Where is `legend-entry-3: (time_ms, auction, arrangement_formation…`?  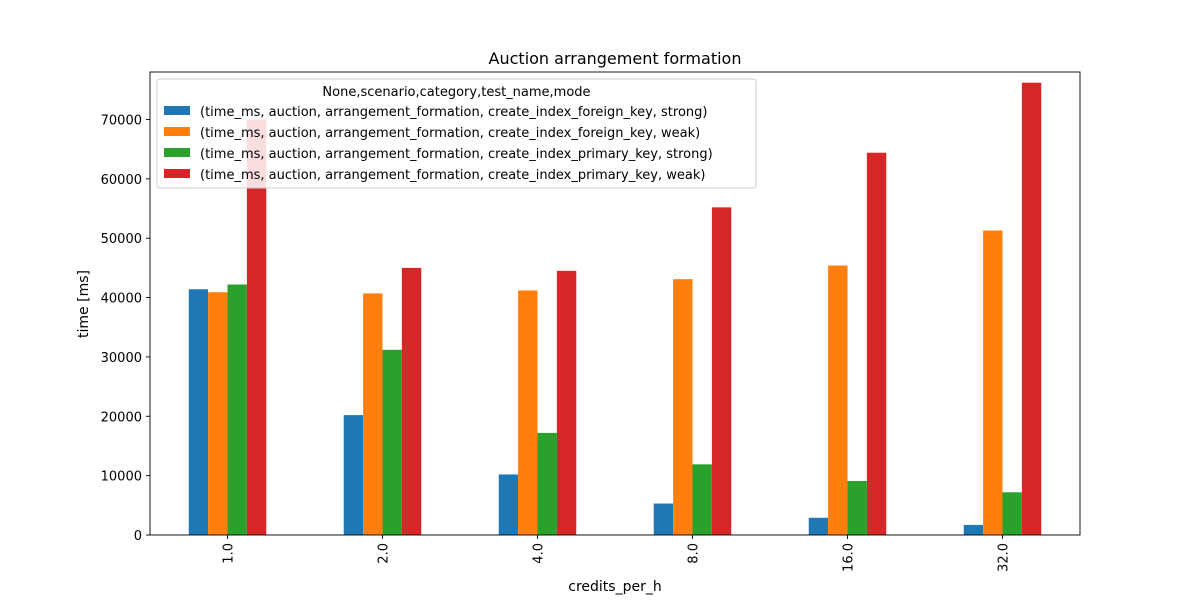
legend-entry-3: (time_ms, auction, arrangement_formation… is located at coordinates (456, 154).